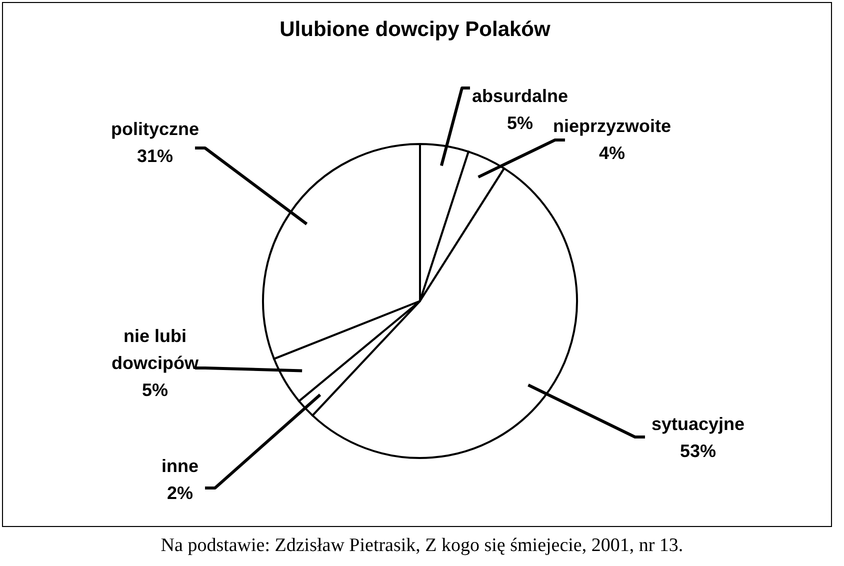  What do you see at coordinates (422, 546) in the screenshot?
I see `text: Na podstawie: Zdzisław Pietrasik, Z kogo się śmiejecie, 2001, nr 13.` at bounding box center [422, 546].